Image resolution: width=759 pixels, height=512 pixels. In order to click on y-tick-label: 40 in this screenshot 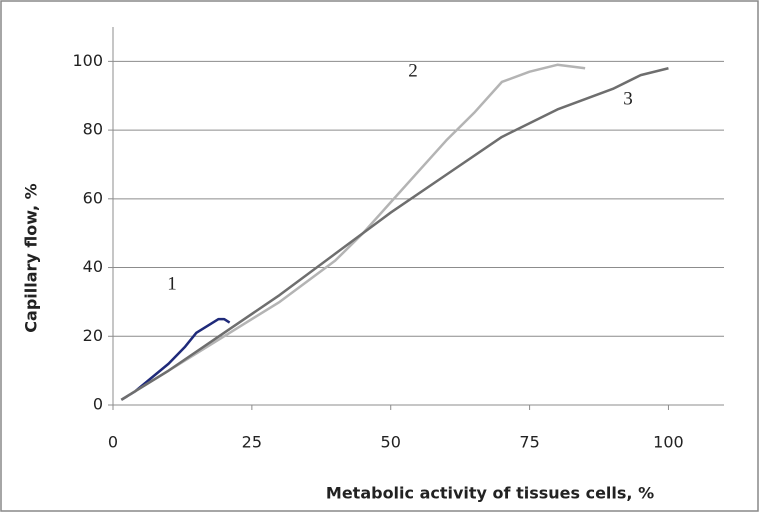, I will do `click(93, 266)`.